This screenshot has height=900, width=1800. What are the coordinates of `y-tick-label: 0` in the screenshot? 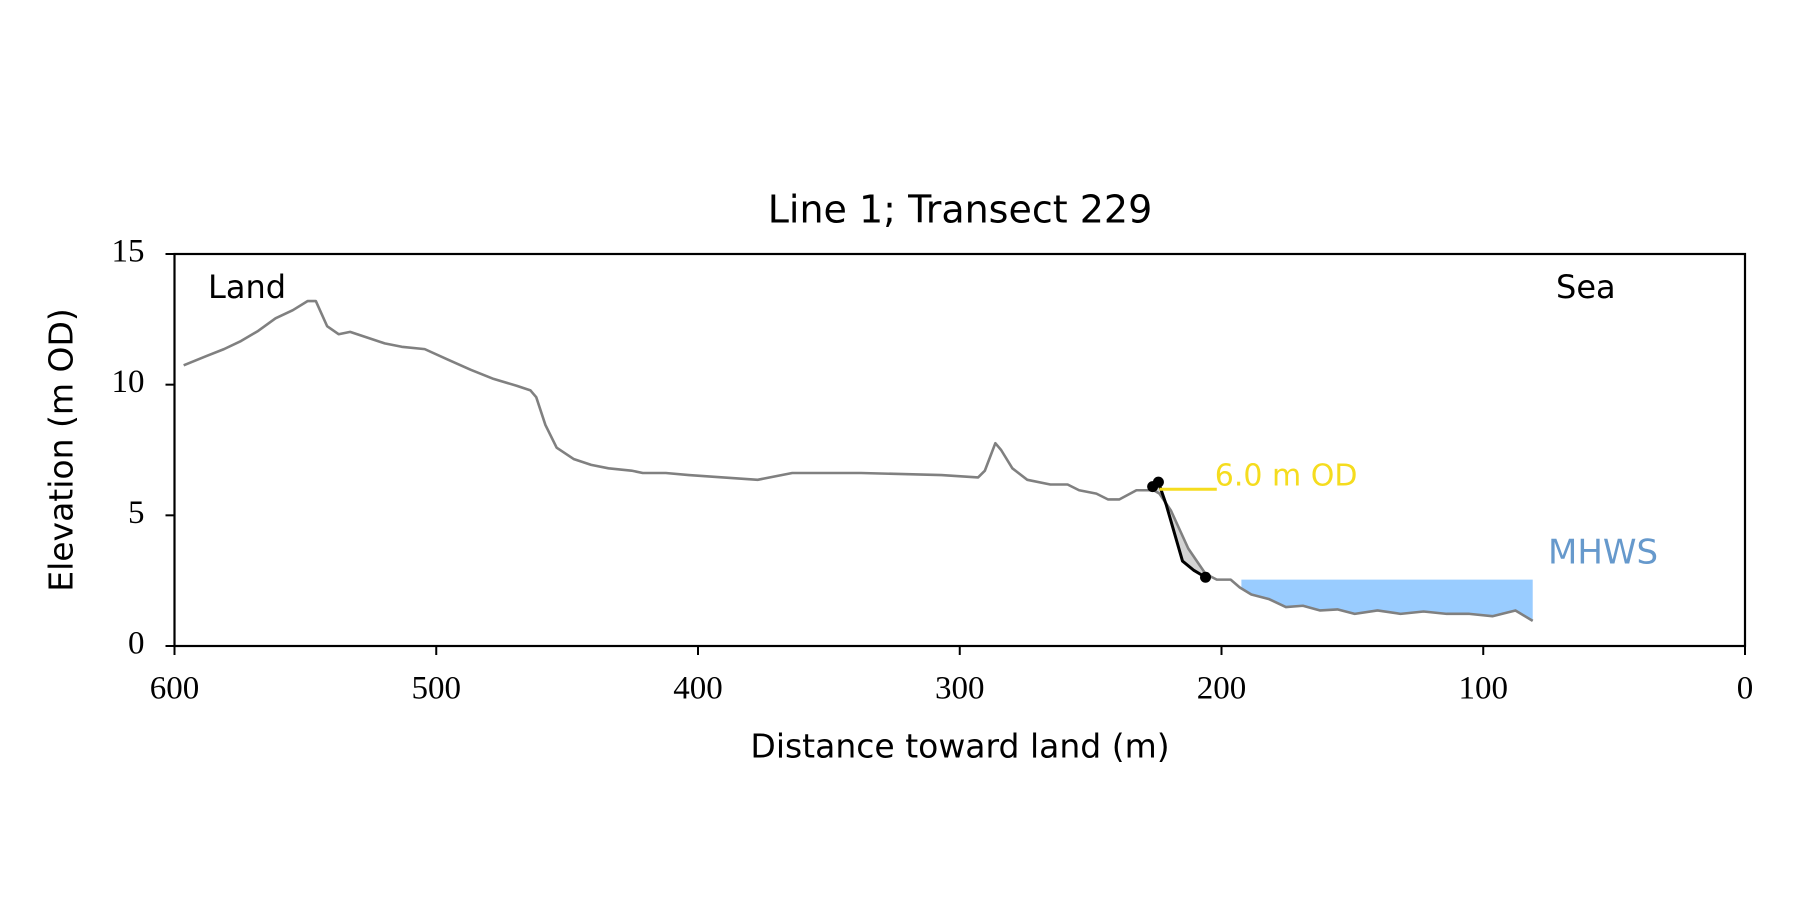 It's located at (136, 644).